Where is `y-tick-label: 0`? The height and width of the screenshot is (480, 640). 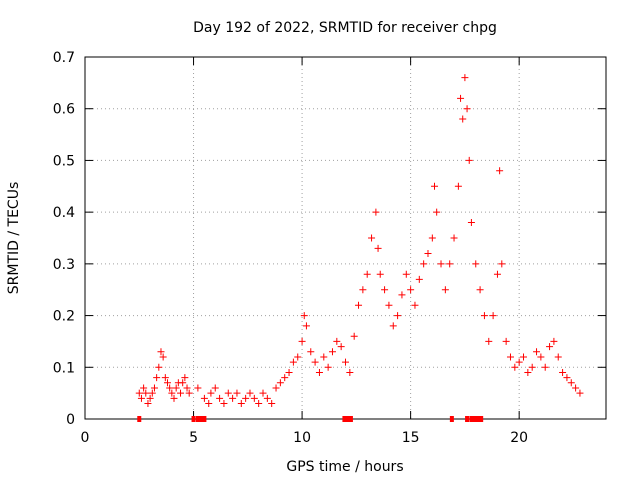 y-tick-label: 0 is located at coordinates (70, 420).